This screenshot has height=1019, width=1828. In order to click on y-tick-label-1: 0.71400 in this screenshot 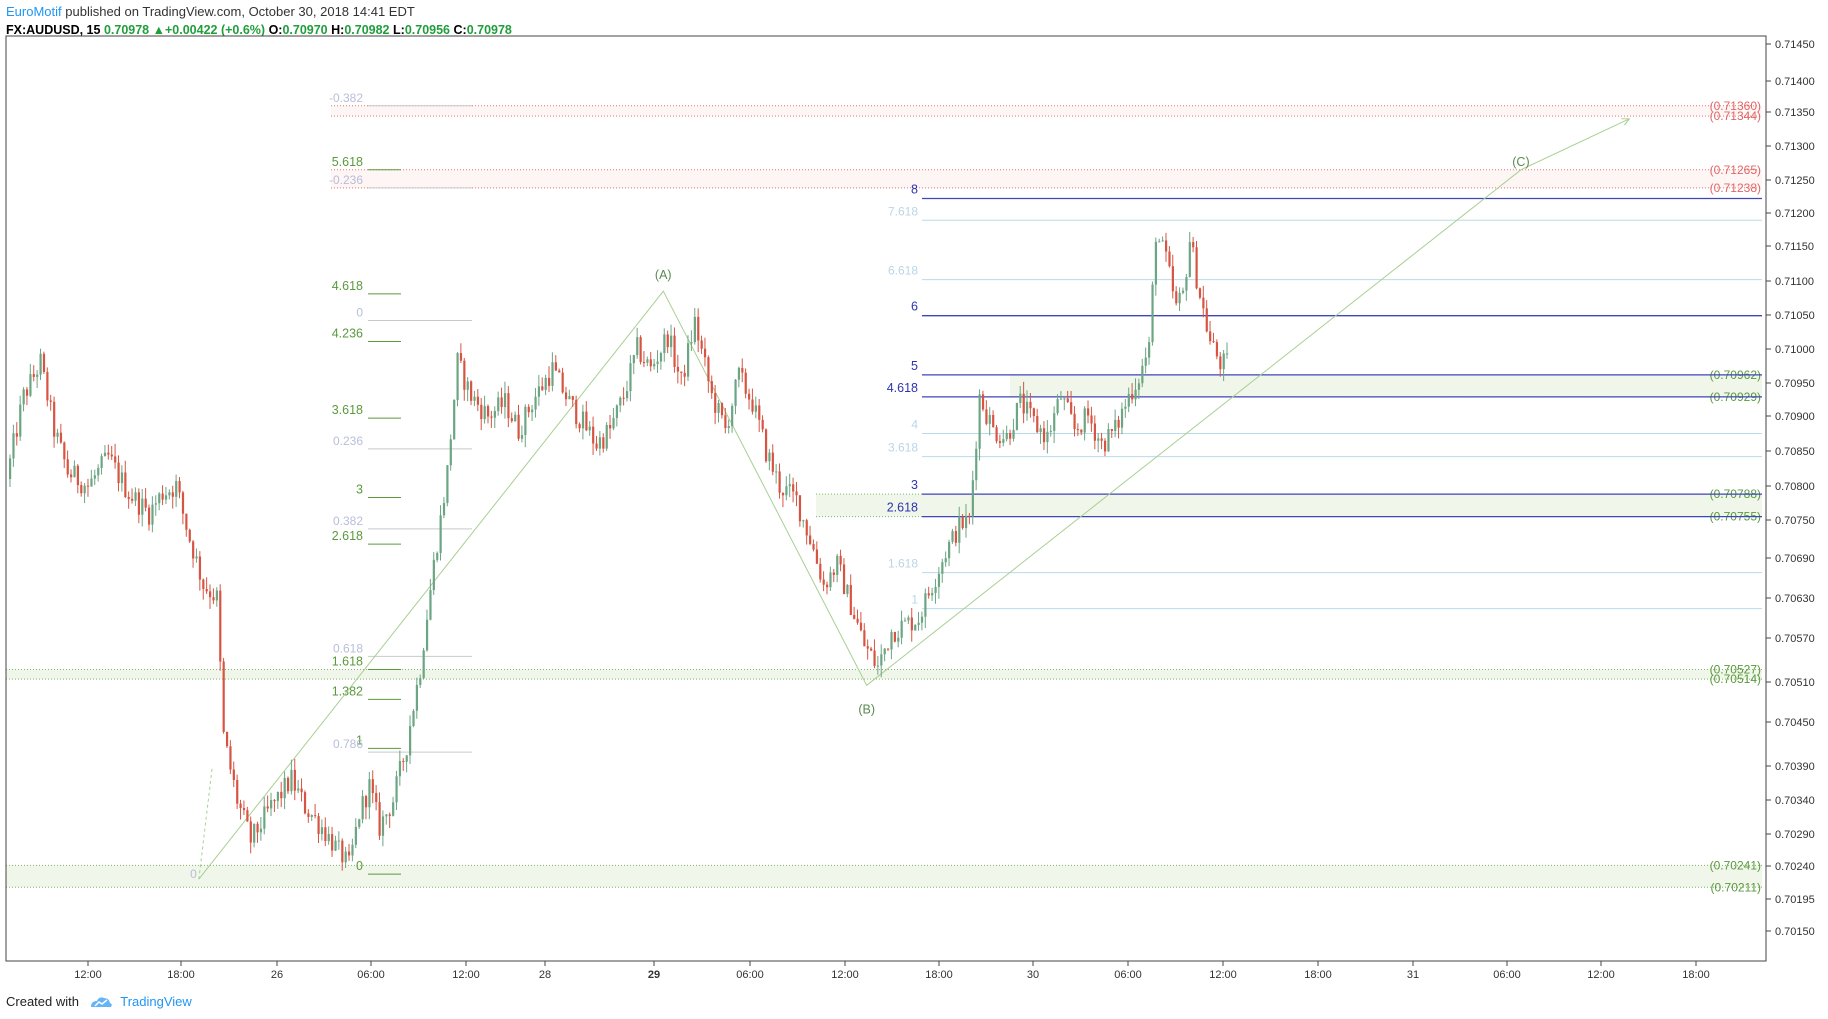, I will do `click(1795, 82)`.